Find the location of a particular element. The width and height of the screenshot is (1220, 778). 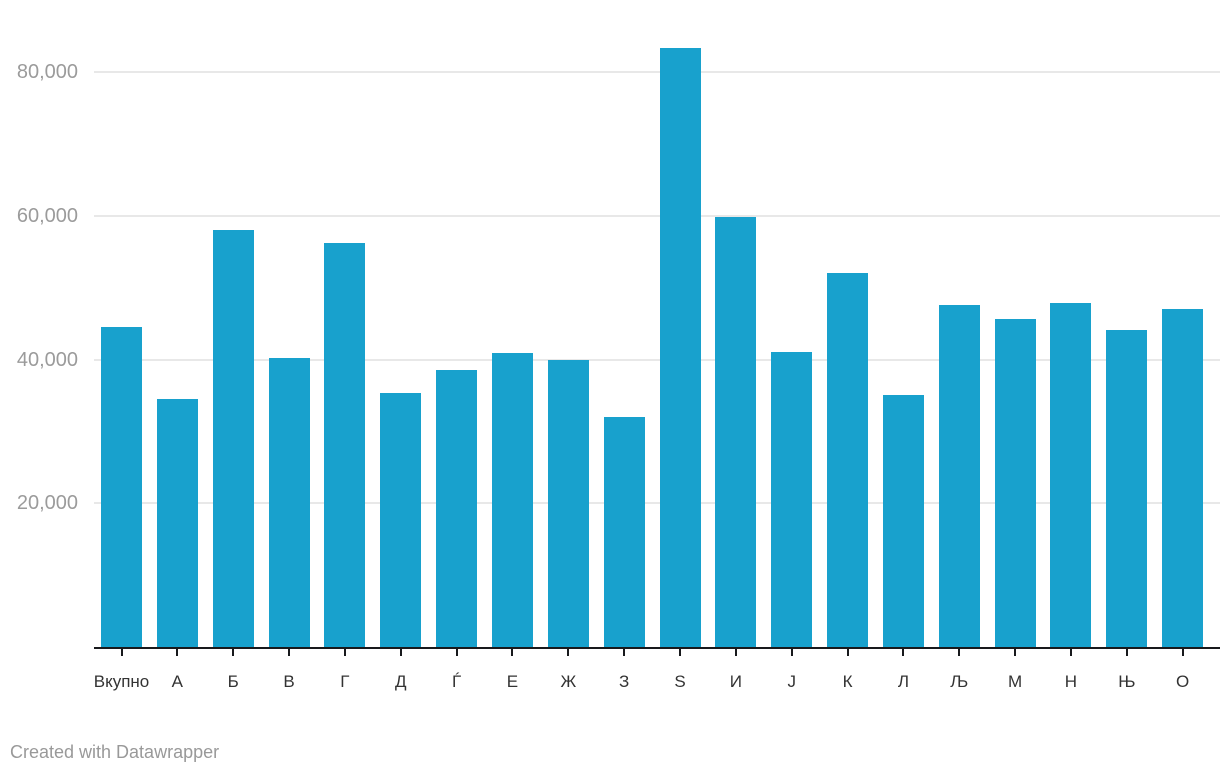

bar-Ѕ is located at coordinates (680, 347).